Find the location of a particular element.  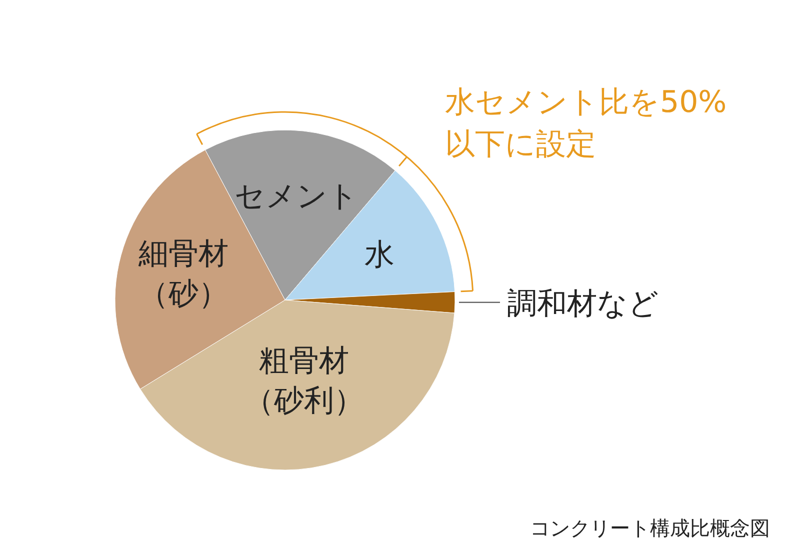

slice-label: 水 is located at coordinates (379, 254).